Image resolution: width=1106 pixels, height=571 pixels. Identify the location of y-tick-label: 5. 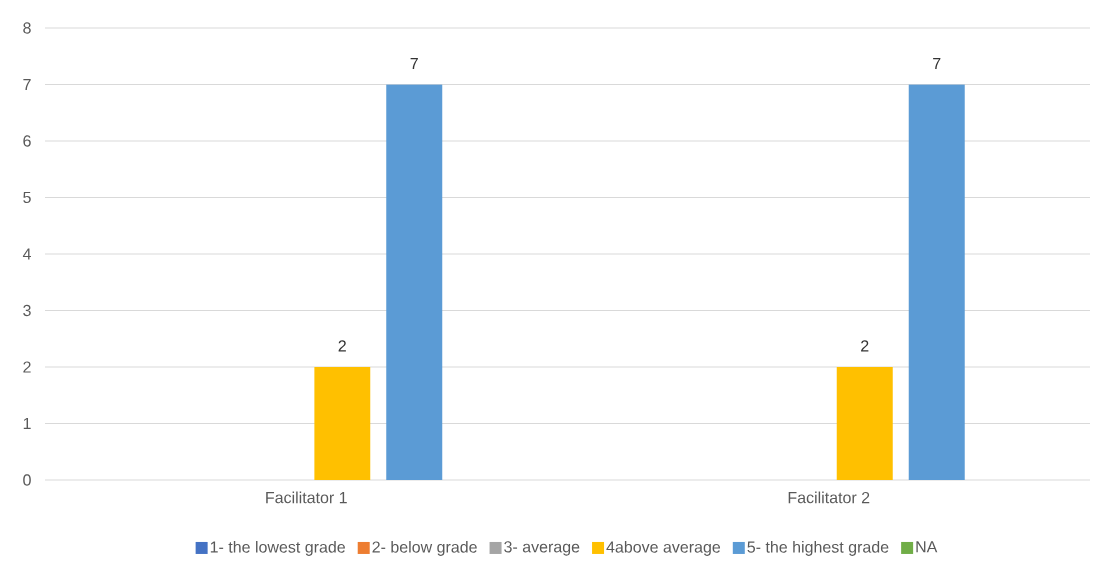
(27, 197).